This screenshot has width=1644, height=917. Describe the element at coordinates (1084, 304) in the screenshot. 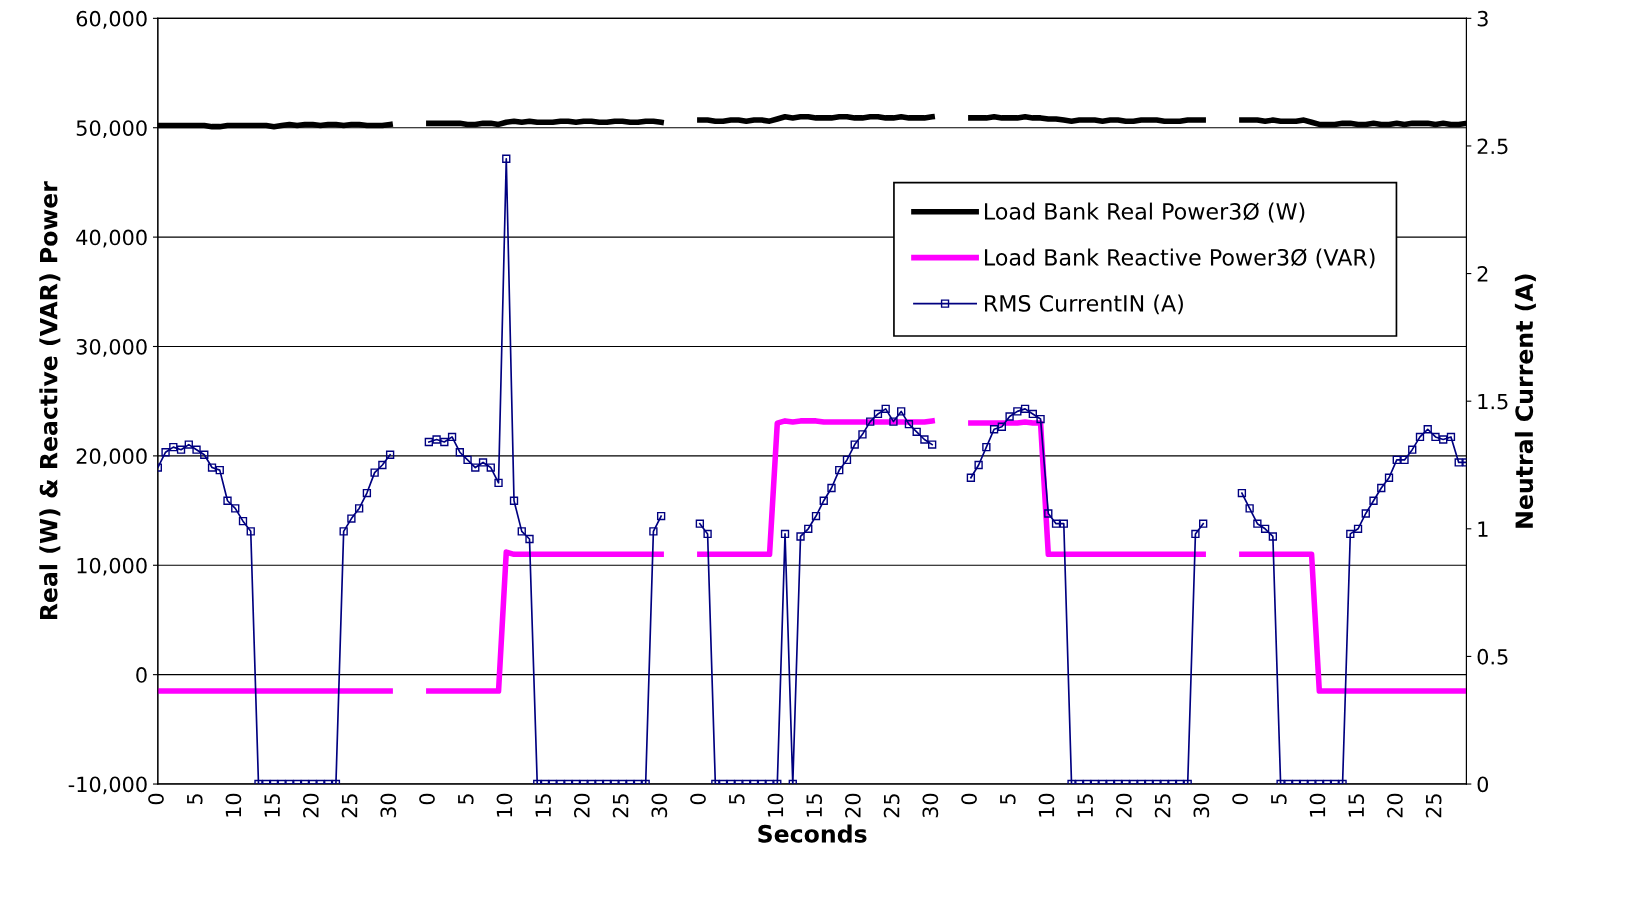

I see `legend-label: RMS CurrentIN (A)` at that location.